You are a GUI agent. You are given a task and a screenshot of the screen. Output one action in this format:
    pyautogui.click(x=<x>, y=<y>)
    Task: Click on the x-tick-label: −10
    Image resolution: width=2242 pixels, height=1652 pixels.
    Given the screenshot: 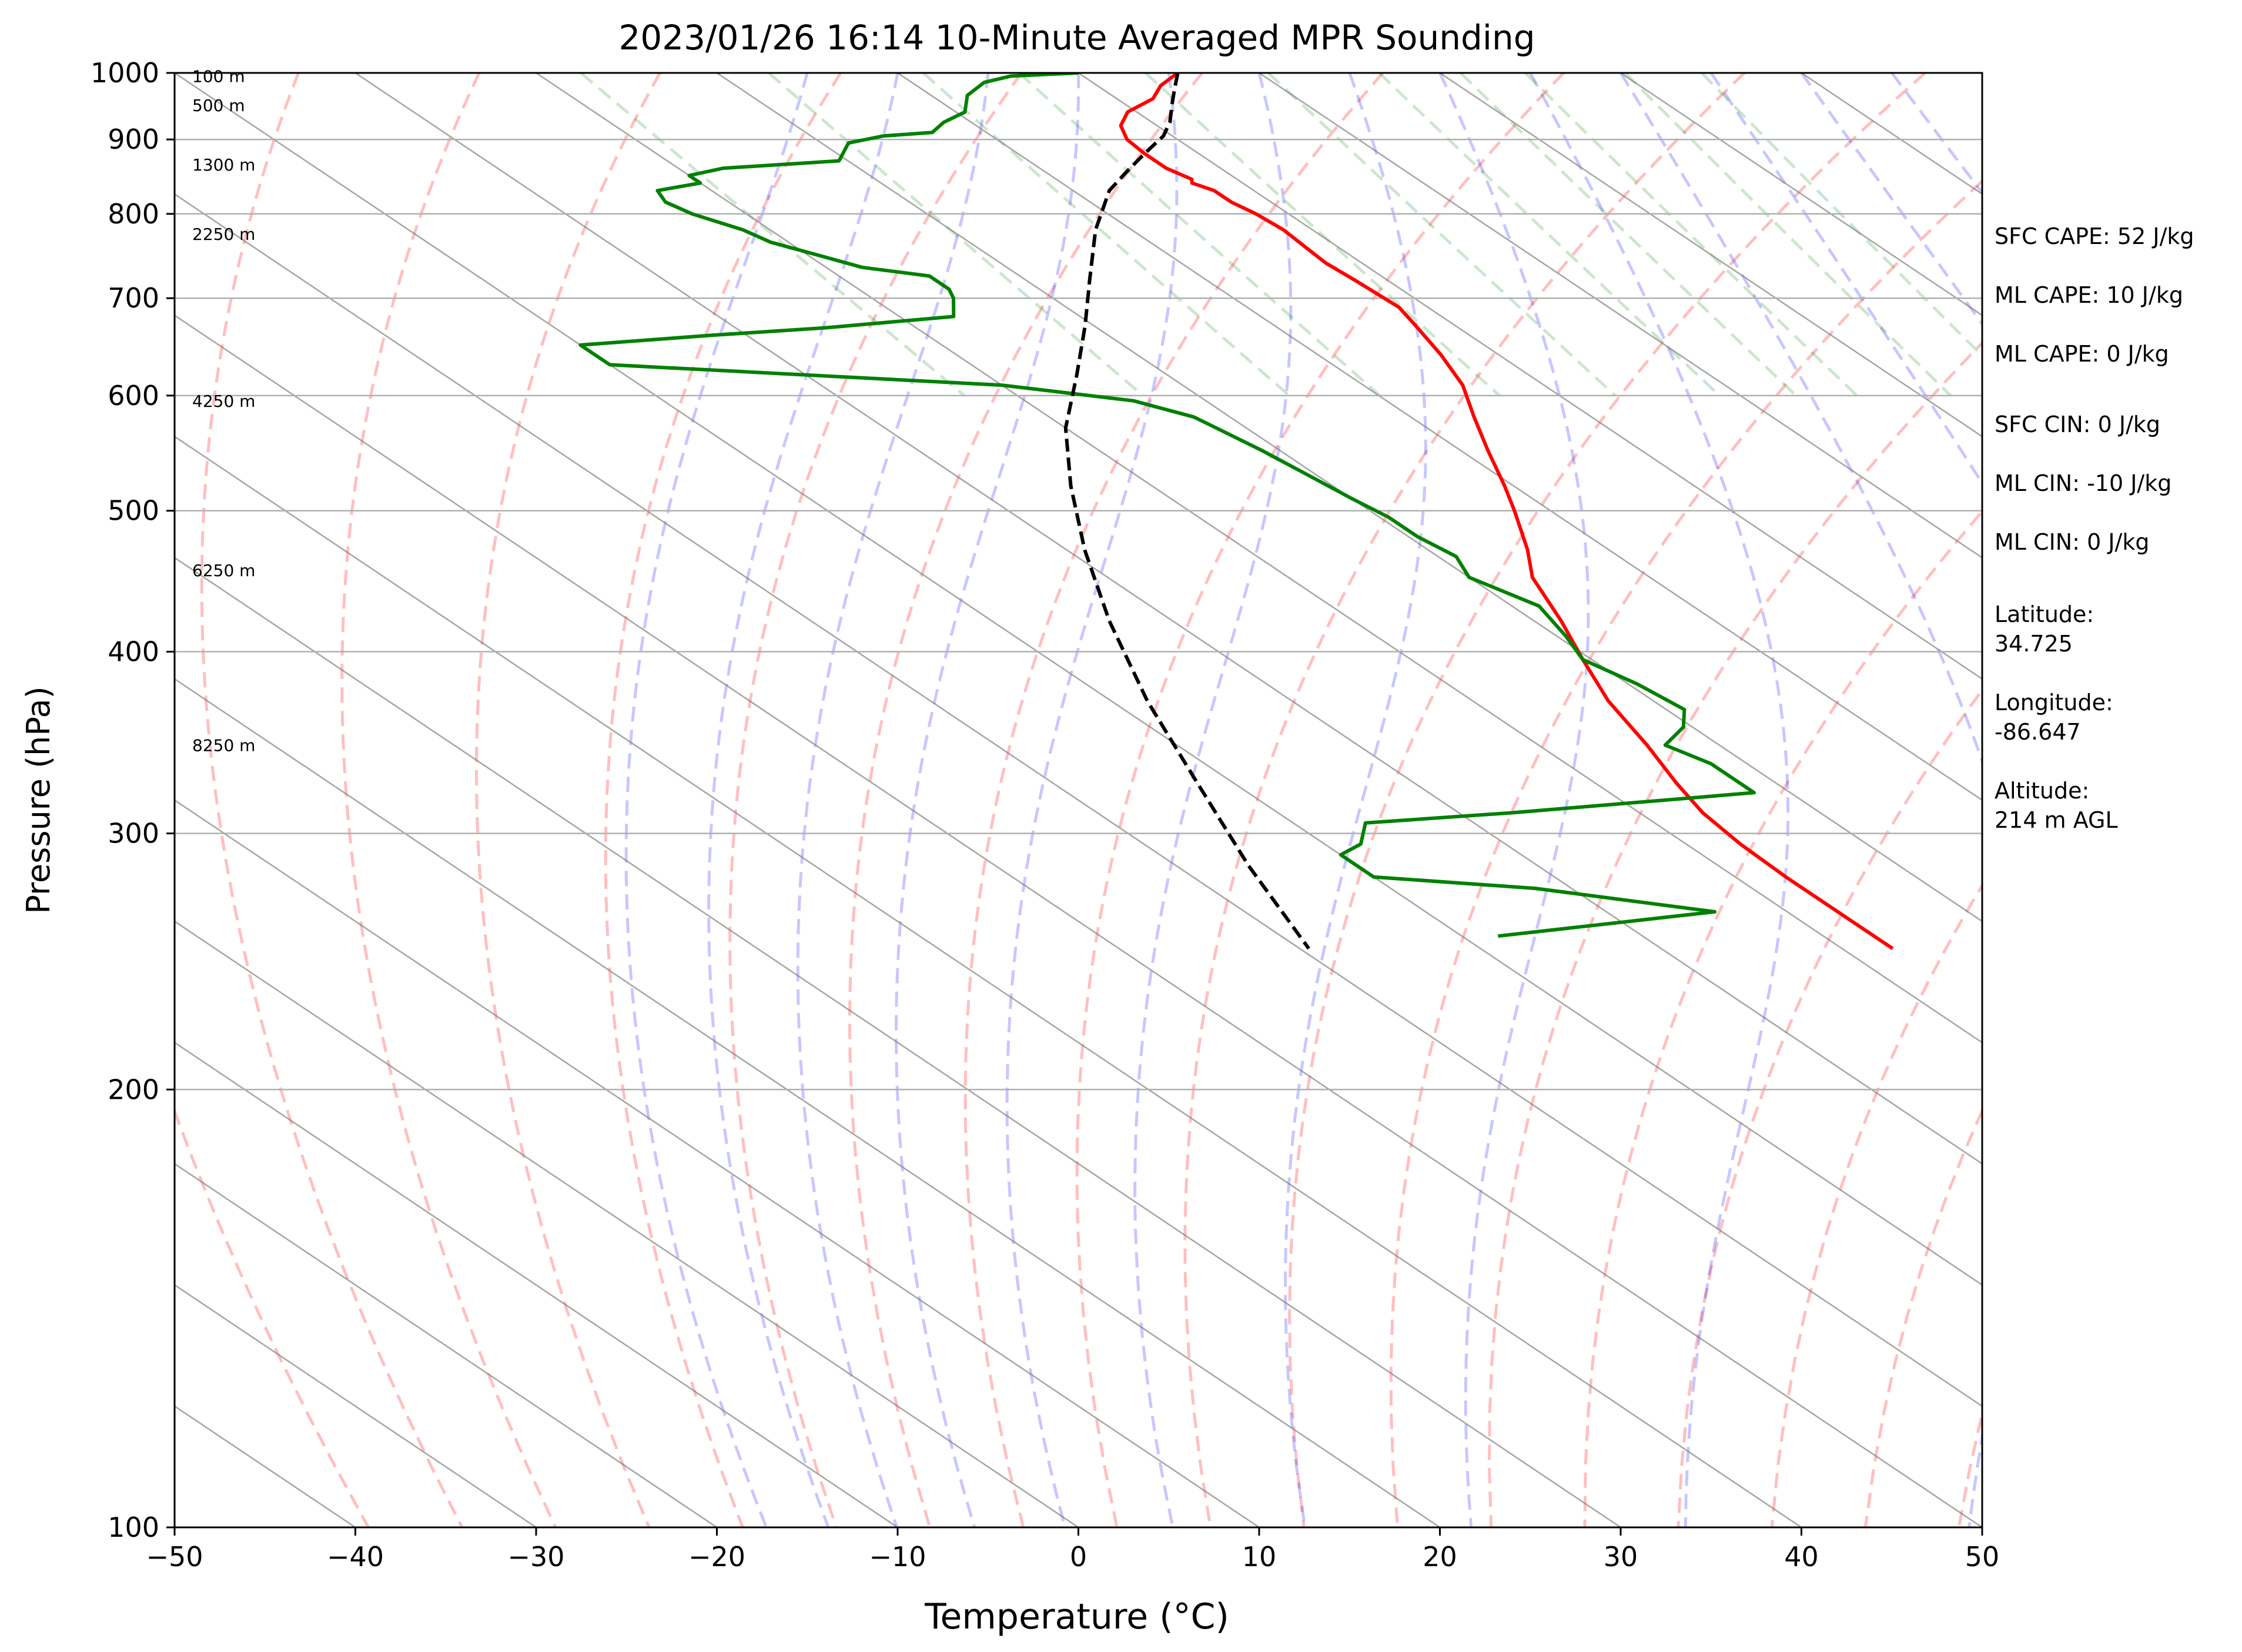 What is the action you would take?
    pyautogui.click(x=898, y=1557)
    